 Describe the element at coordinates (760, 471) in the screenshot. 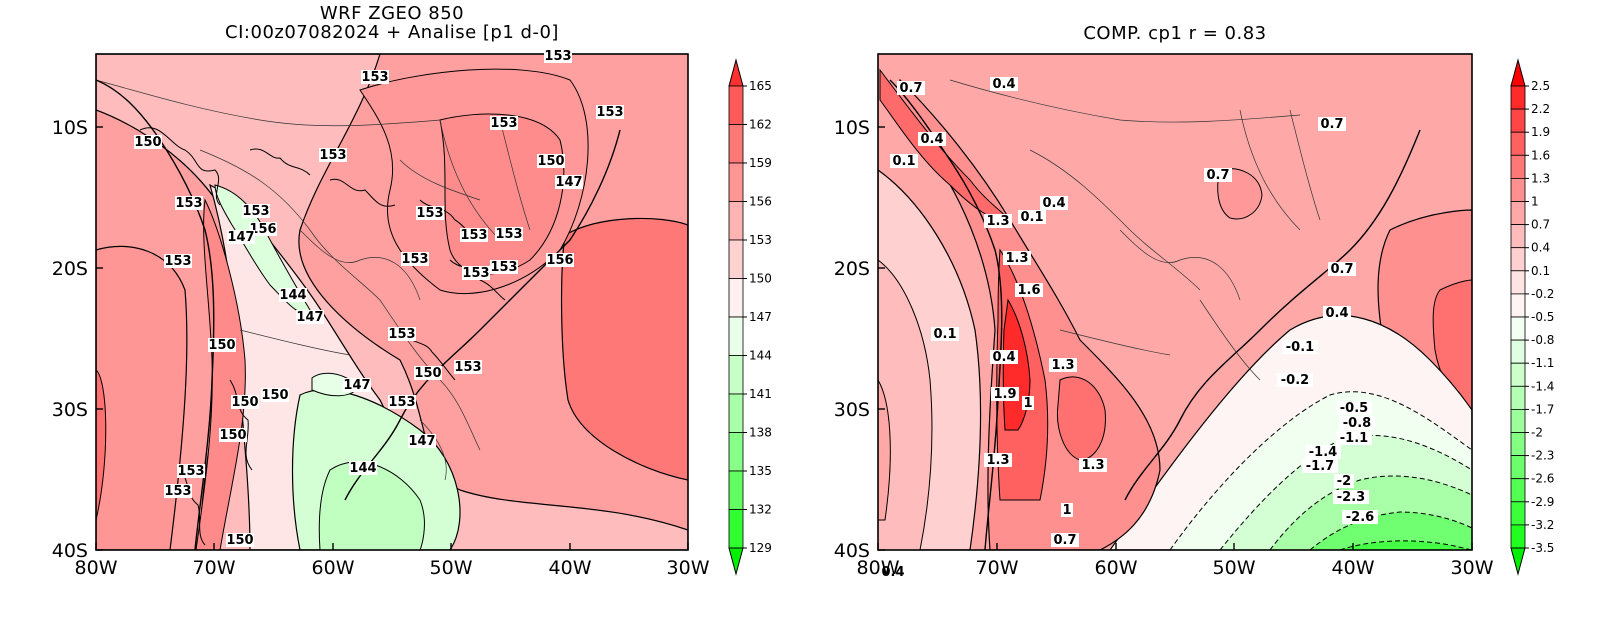

I see `left_panel-colorbar-label: 135` at that location.